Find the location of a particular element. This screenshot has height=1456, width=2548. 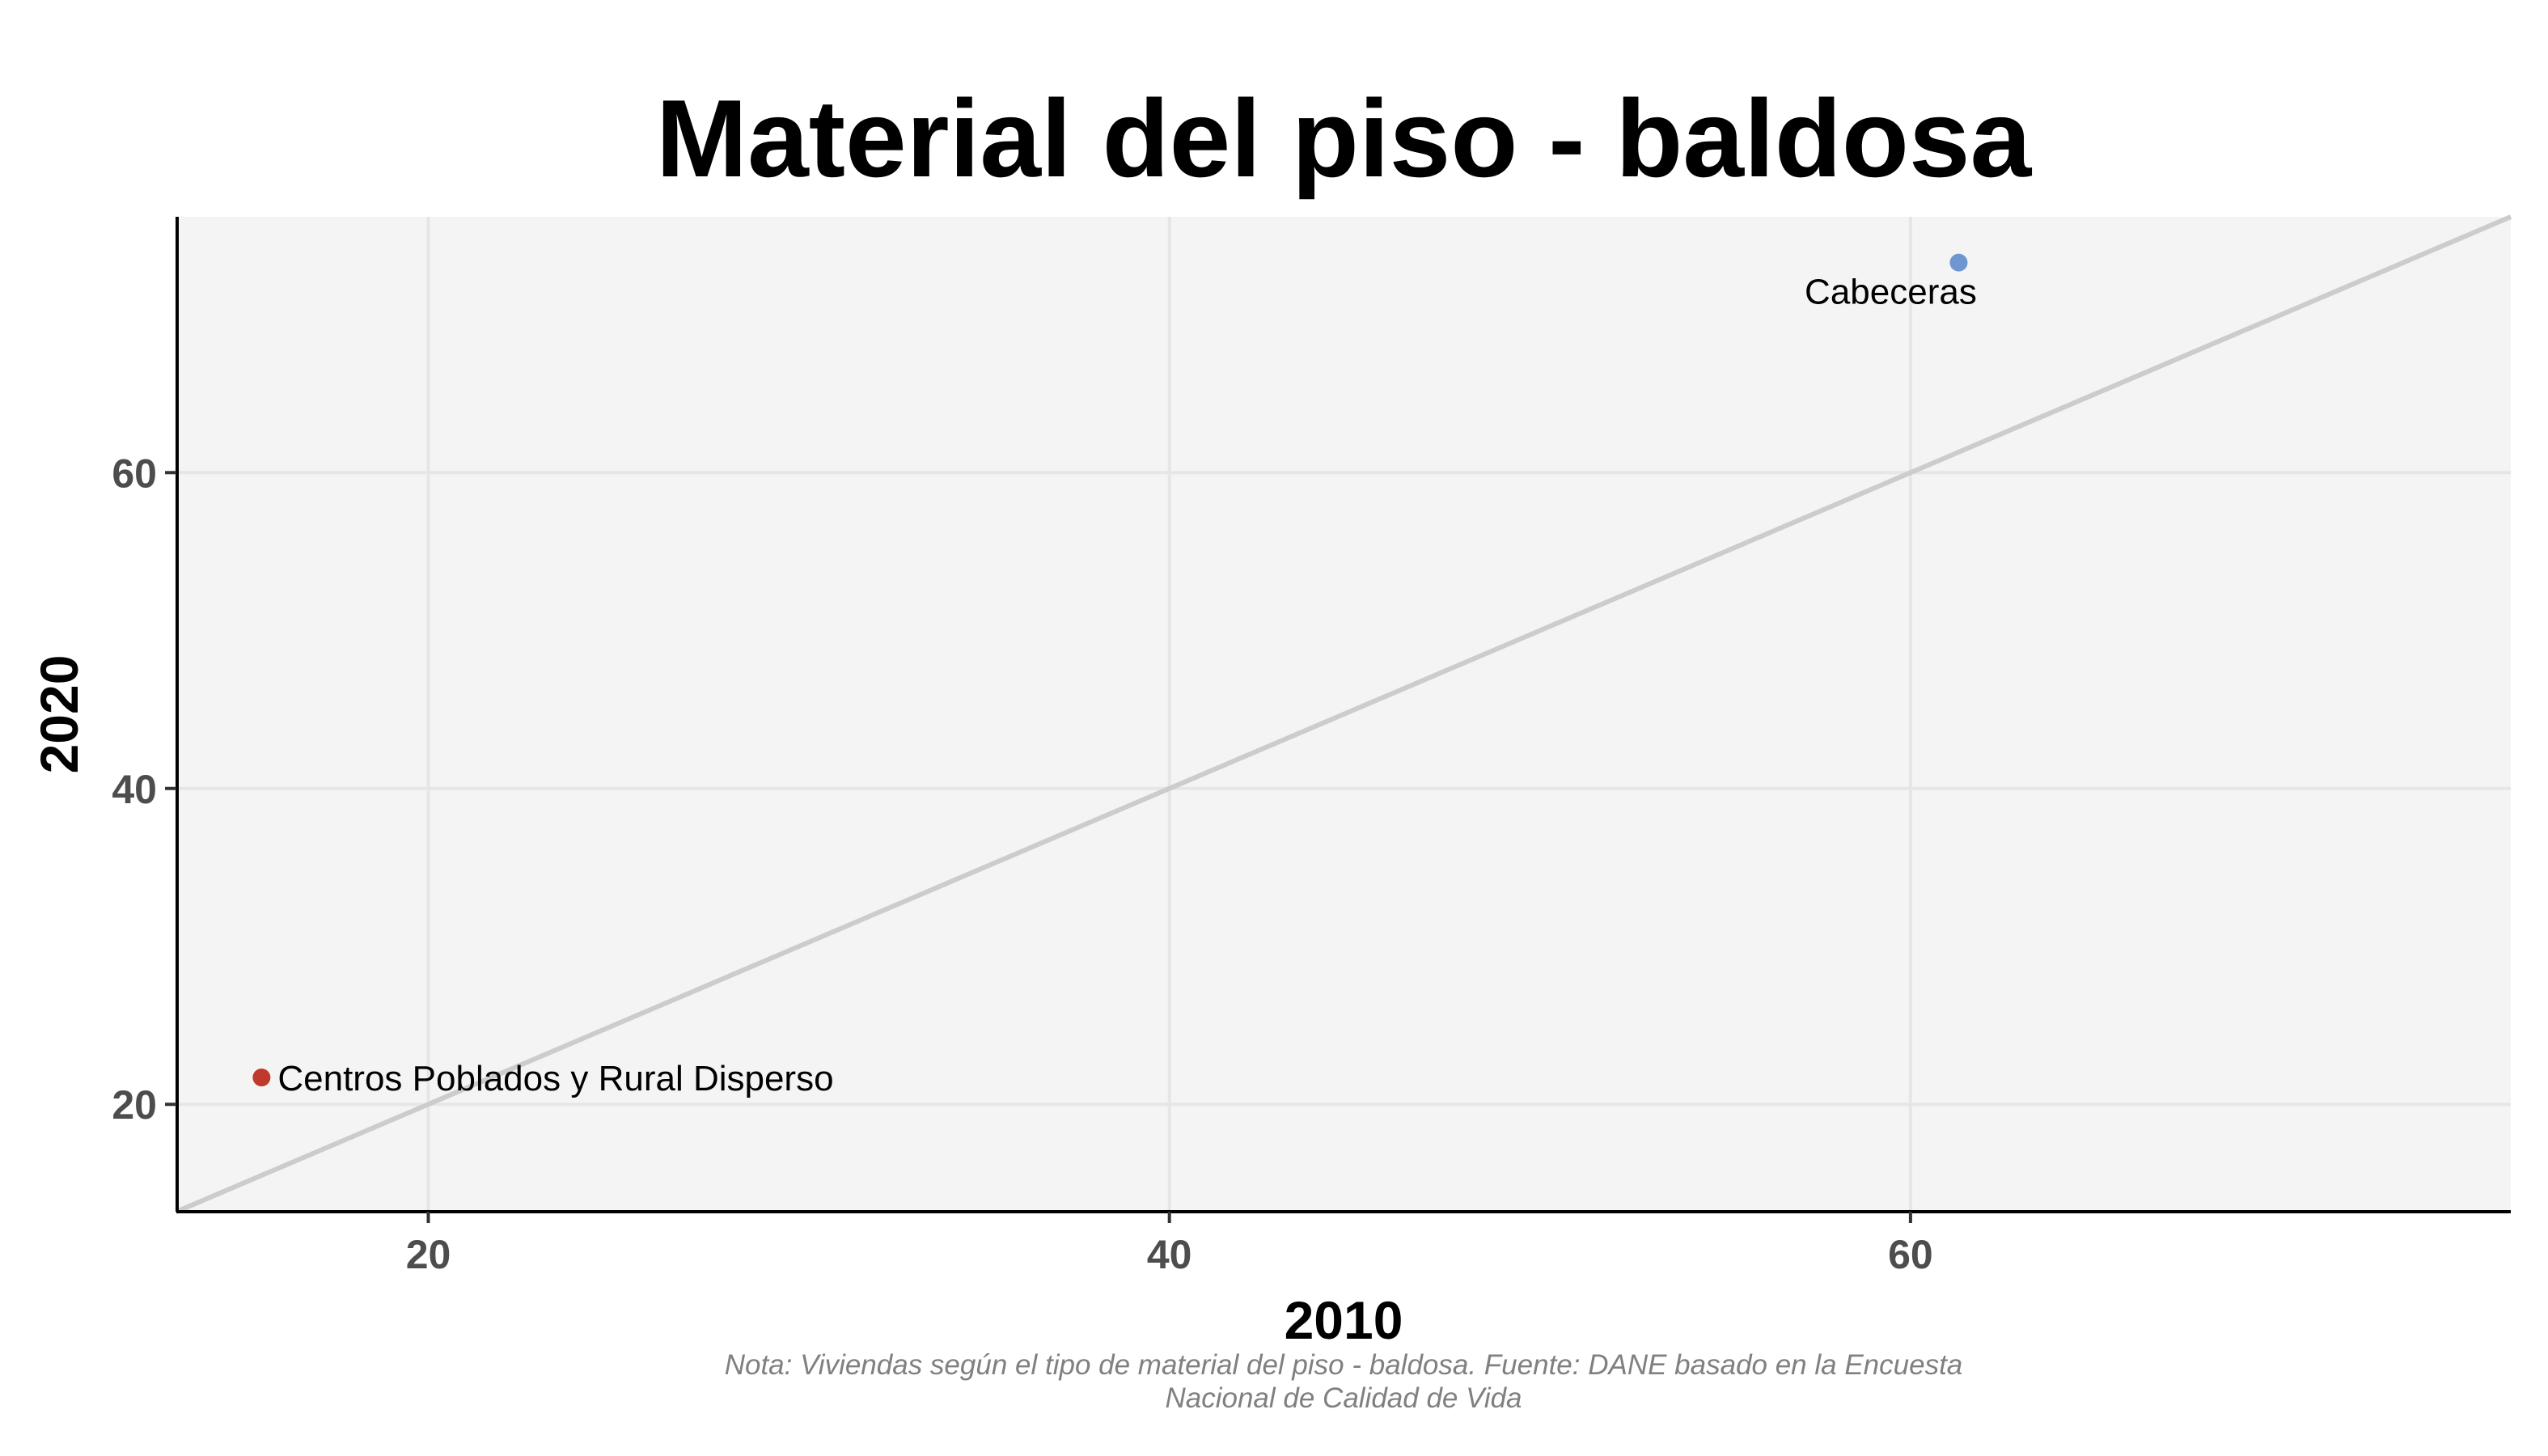

y-tick-label: 40 is located at coordinates (134, 789).